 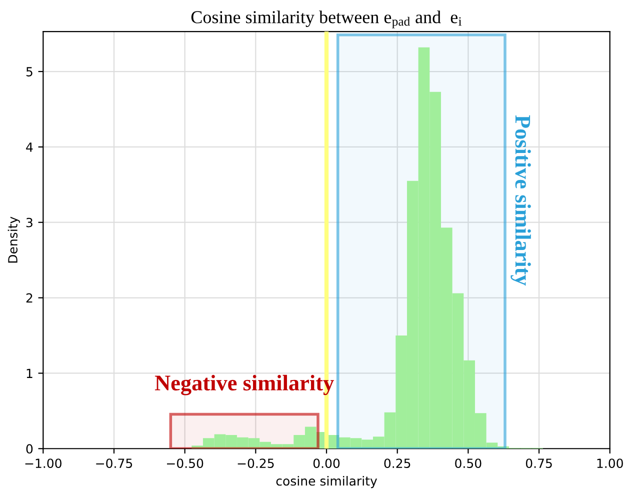 What do you see at coordinates (244, 385) in the screenshot?
I see `band-label: Negative similarity` at bounding box center [244, 385].